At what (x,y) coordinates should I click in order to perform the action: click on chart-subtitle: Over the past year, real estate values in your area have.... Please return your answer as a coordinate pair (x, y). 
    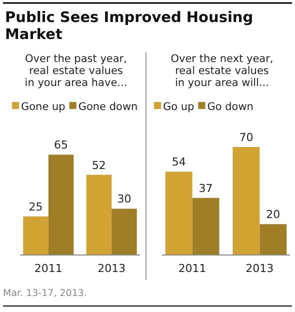
    Looking at the image, I should click on (76, 71).